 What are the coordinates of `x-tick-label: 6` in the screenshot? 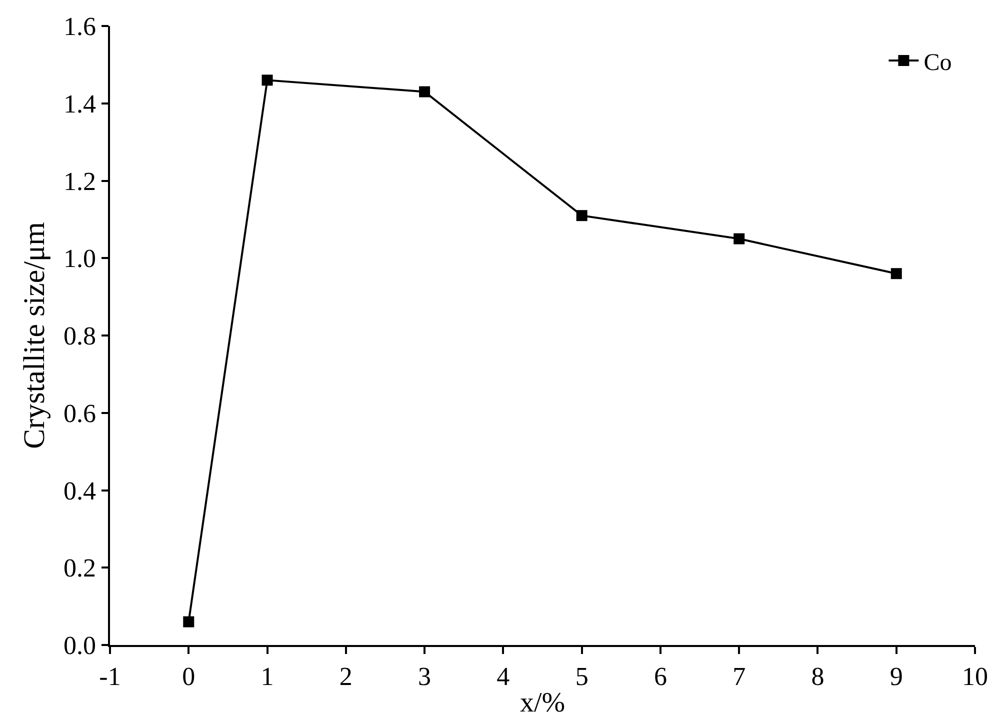 It's located at (660, 676).